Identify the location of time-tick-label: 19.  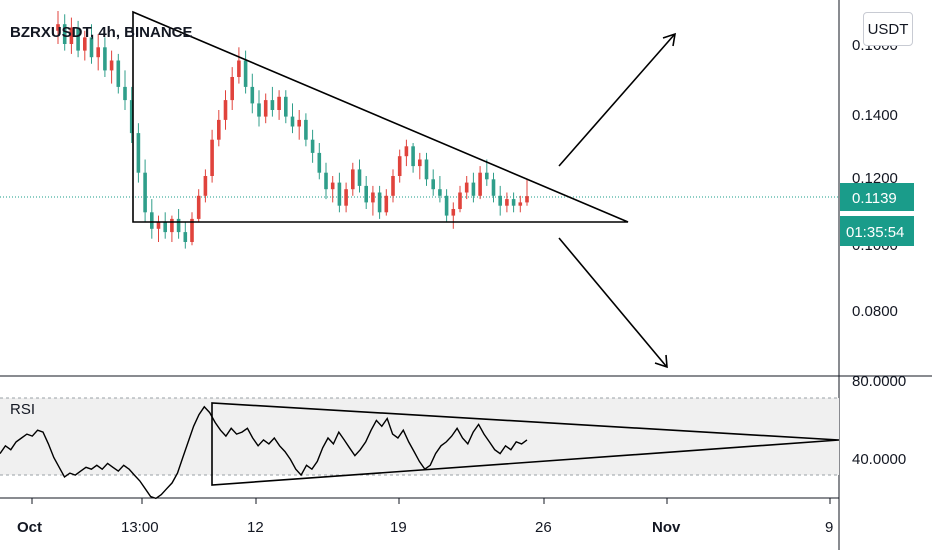
(398, 527).